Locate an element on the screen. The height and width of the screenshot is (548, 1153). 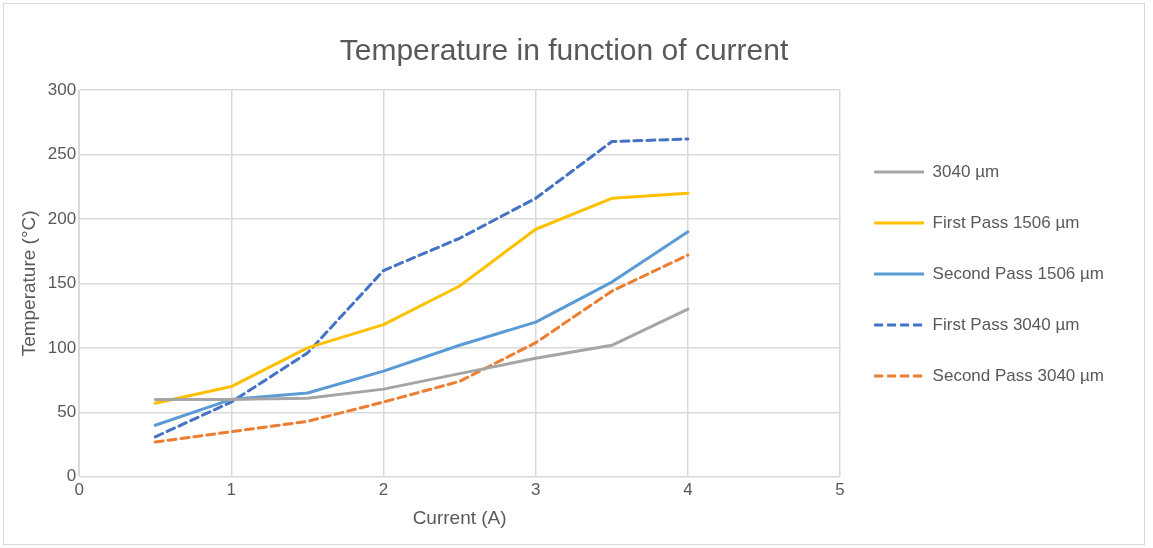
y-tick-label: 0 is located at coordinates (71, 476).